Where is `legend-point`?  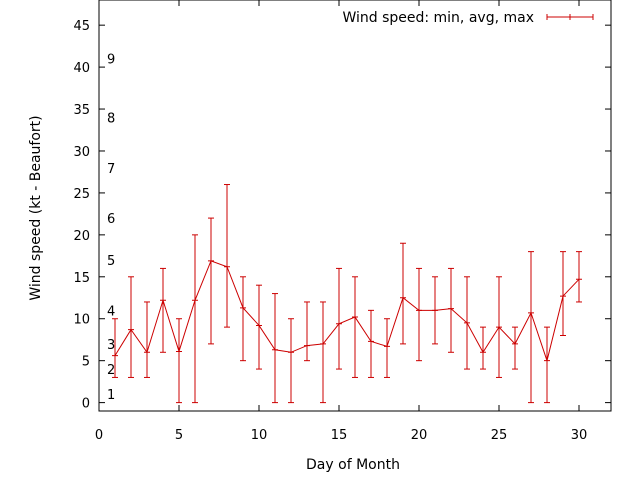
legend-point is located at coordinates (570, 17).